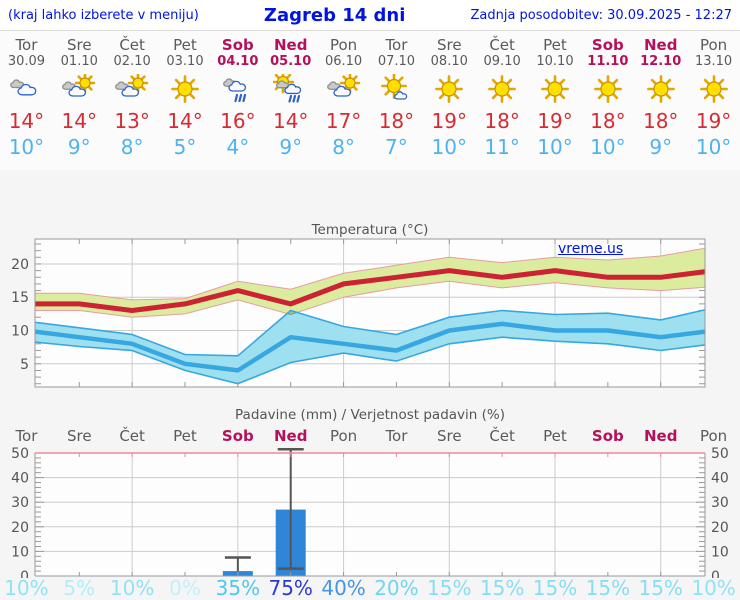  I want to click on precipitation-chart-title: Padavine (mm) / Verjetnost padavin (%), so click(370, 415).